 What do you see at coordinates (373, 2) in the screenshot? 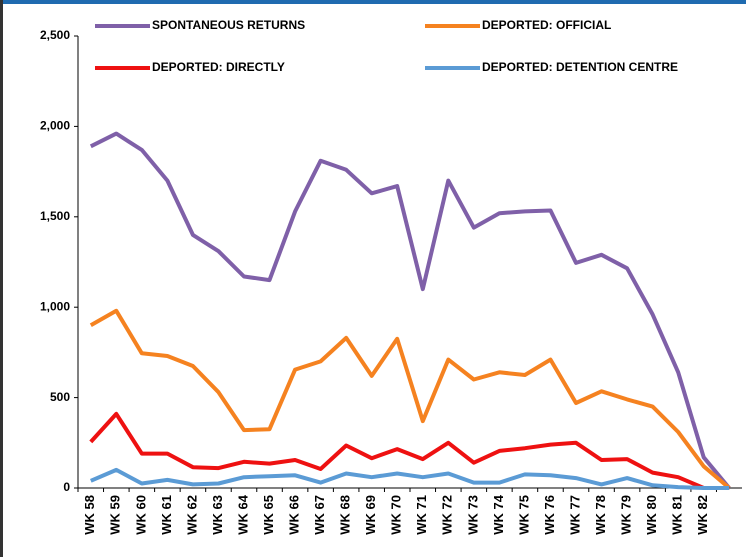
I see `top-border` at bounding box center [373, 2].